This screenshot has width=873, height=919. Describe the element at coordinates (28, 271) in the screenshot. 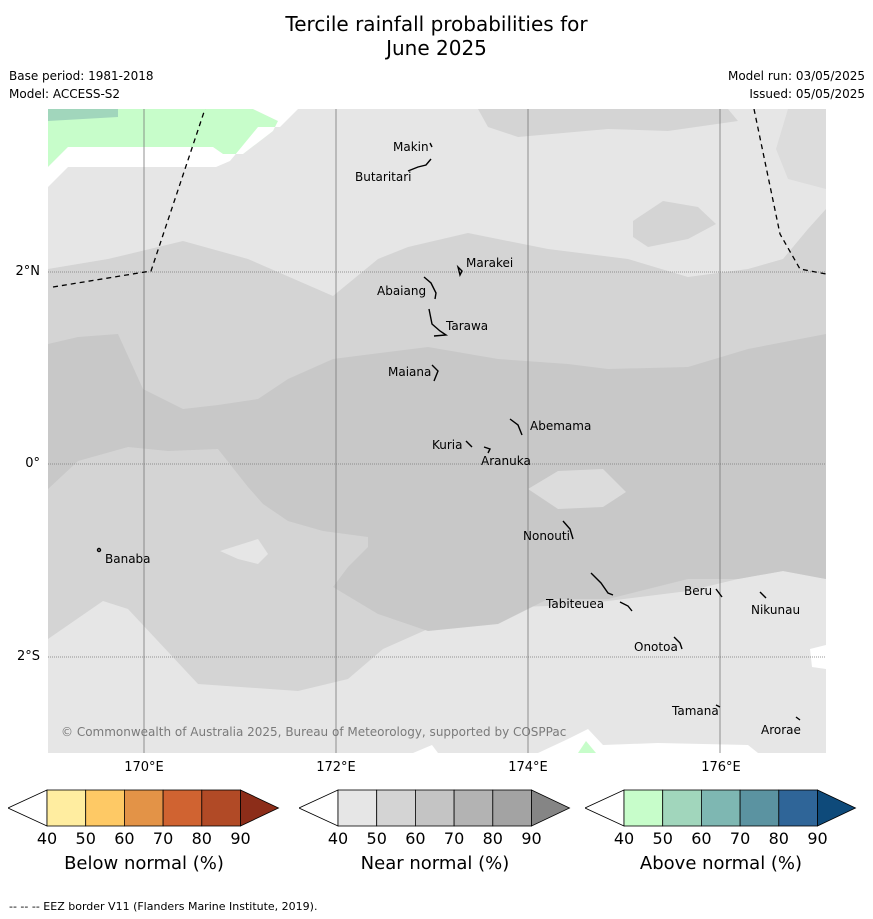

I see `lat-label-2n: 2°N` at that location.